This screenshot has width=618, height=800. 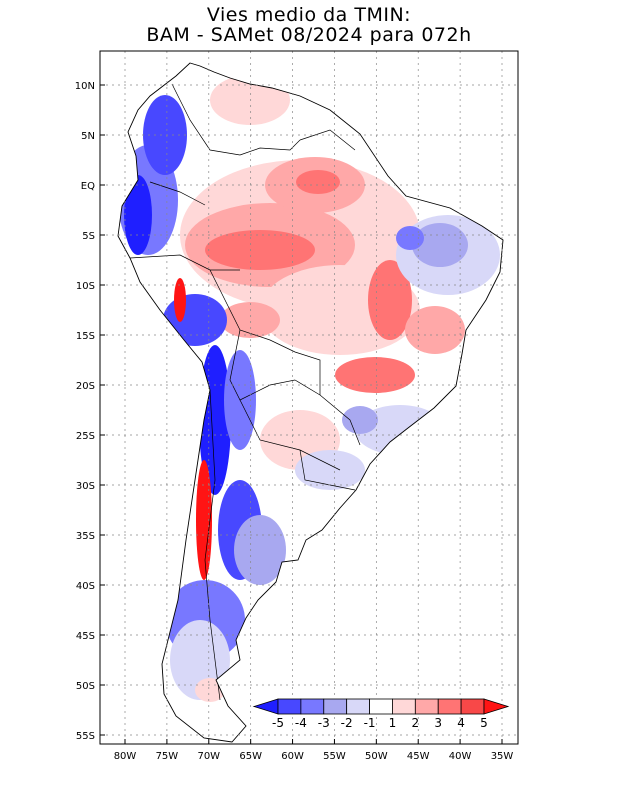 What do you see at coordinates (460, 756) in the screenshot?
I see `lon-label: 40W` at bounding box center [460, 756].